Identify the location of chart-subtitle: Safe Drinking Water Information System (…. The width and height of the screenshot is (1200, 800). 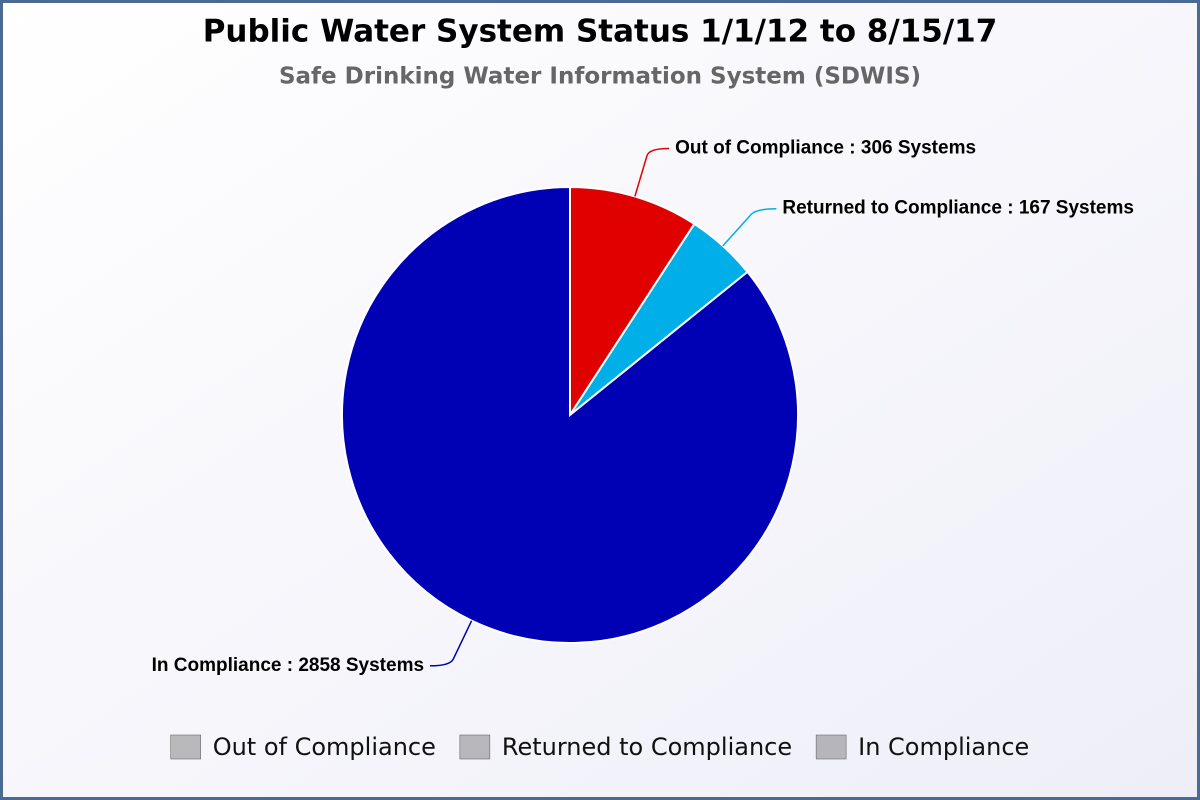
(600, 77).